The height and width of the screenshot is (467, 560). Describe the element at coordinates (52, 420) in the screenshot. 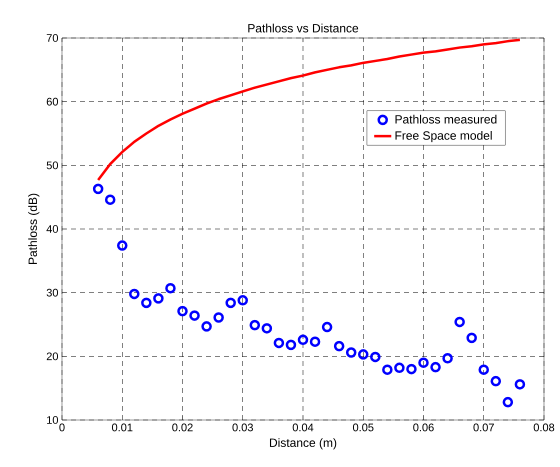

I see `y-tick-label: 10` at that location.